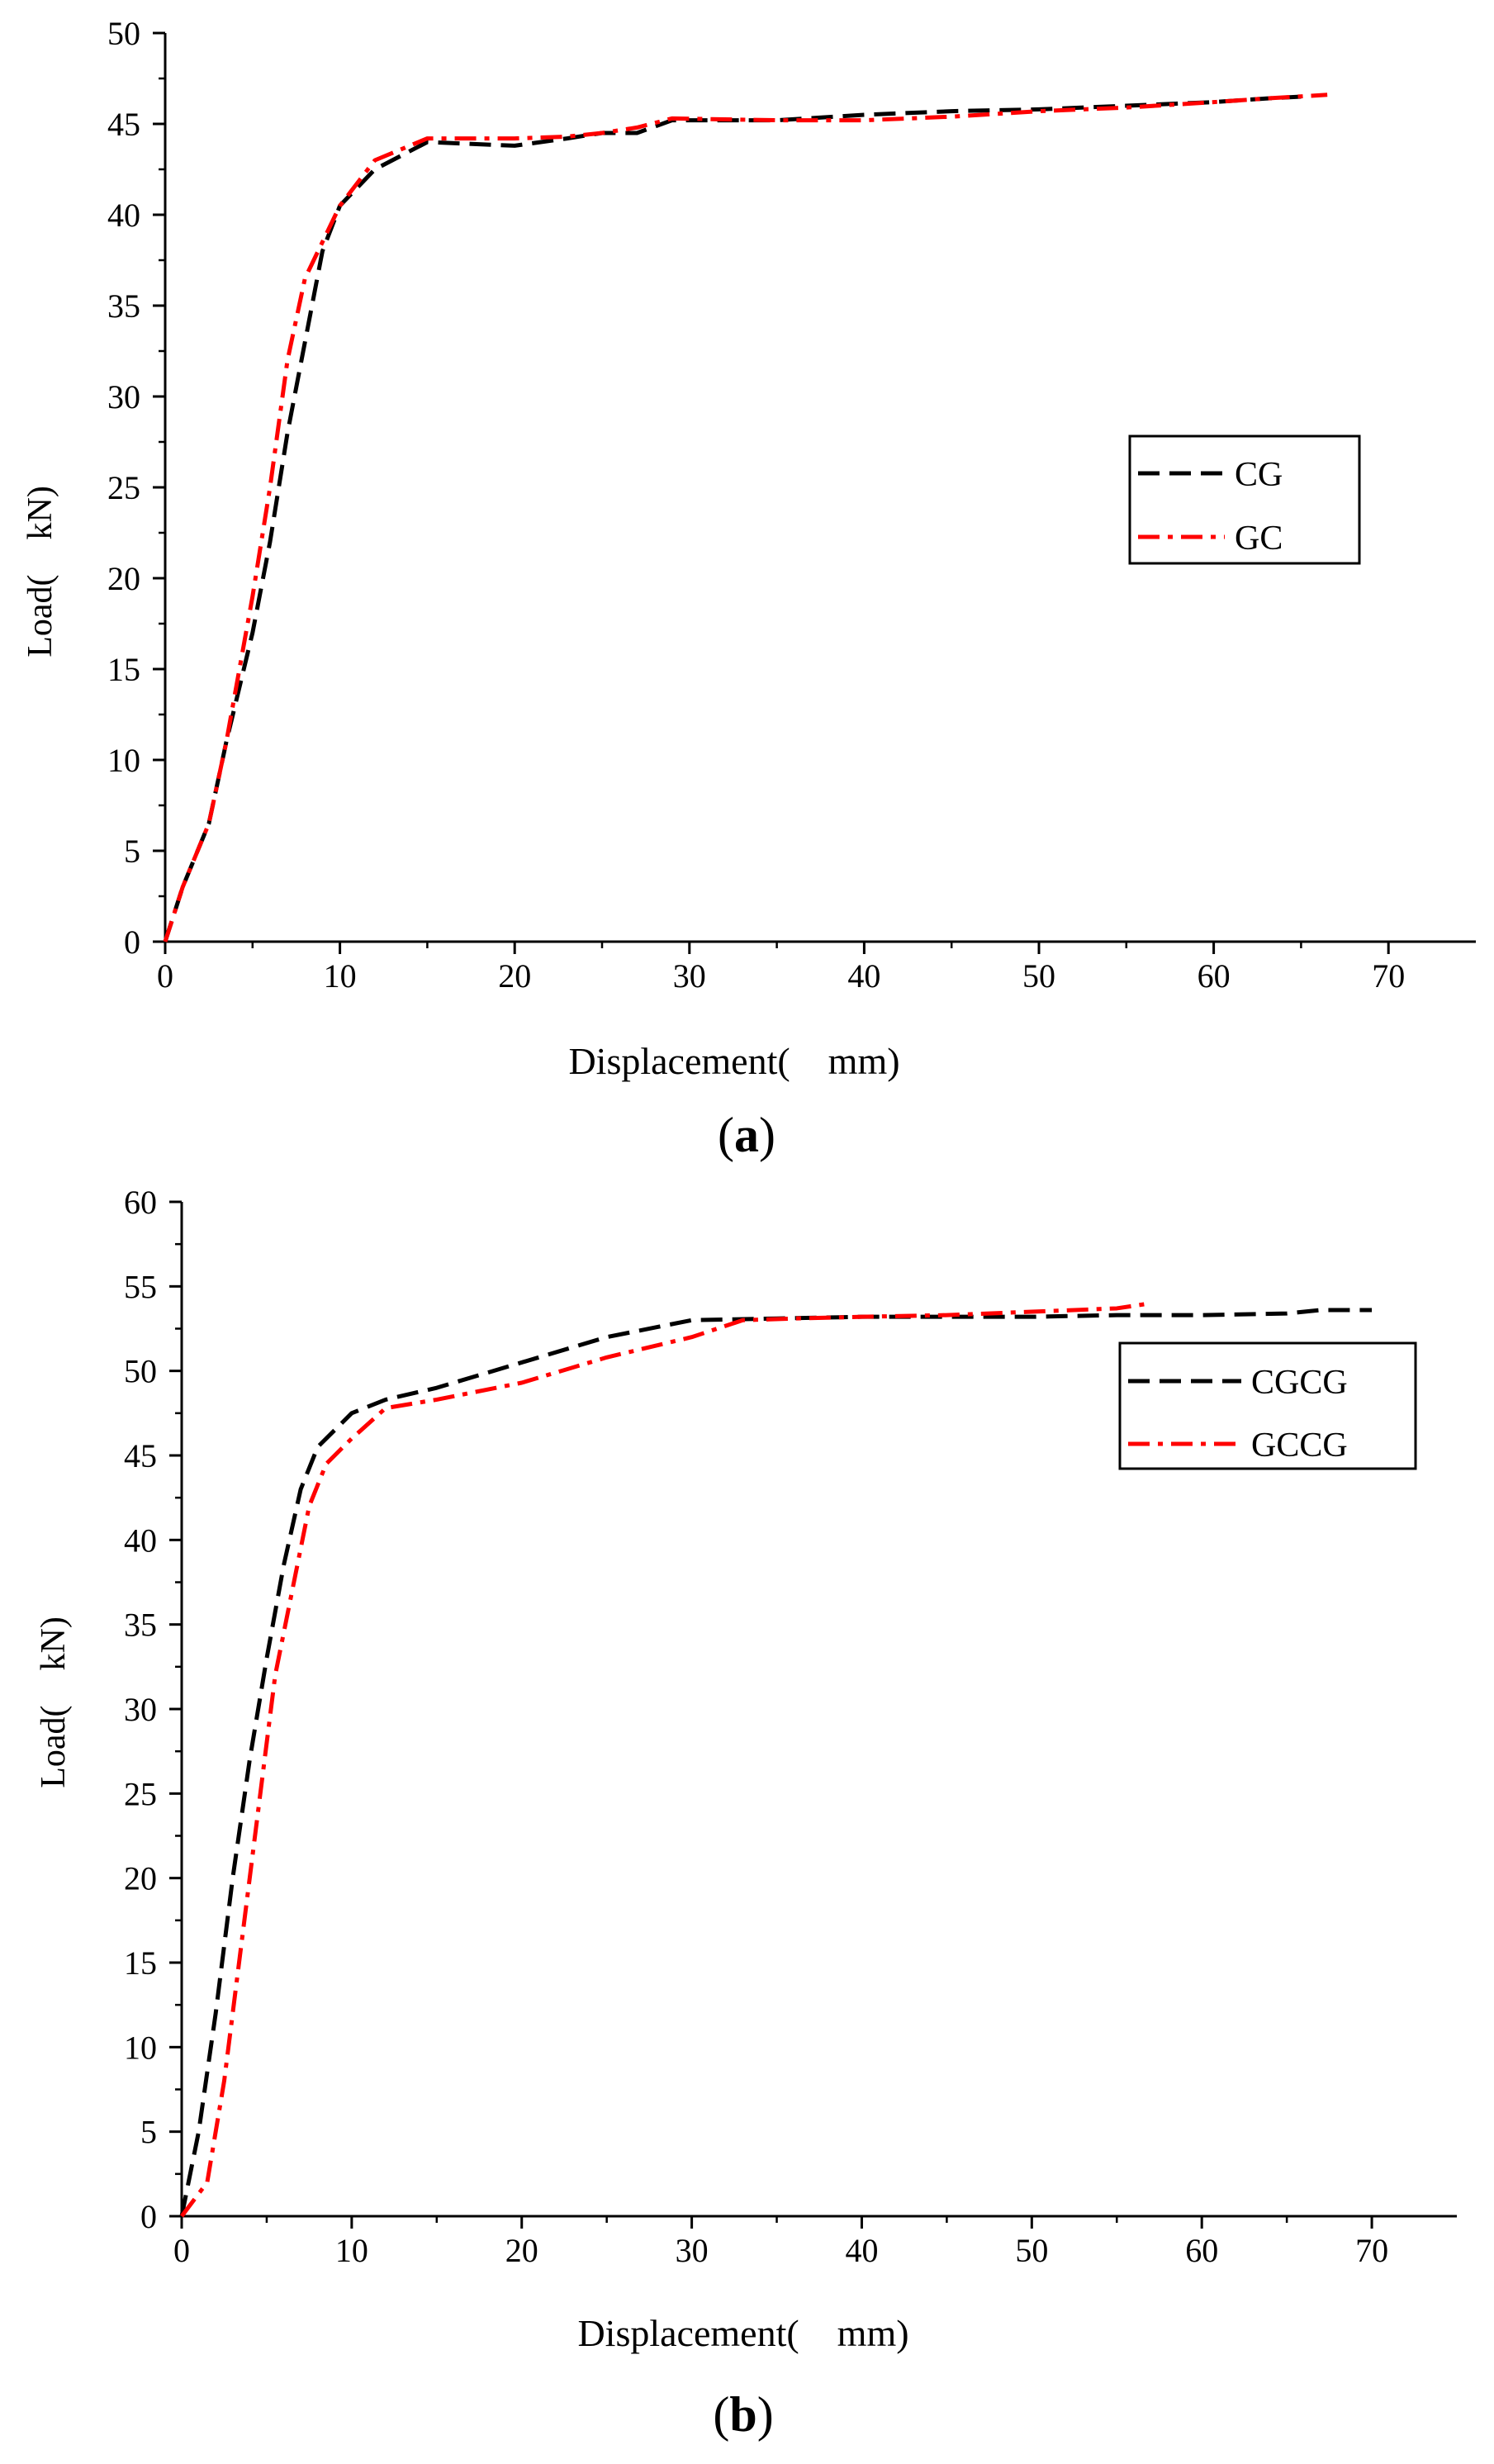  I want to click on chart-b-xlabel: Displacement( mm), so click(742, 2333).